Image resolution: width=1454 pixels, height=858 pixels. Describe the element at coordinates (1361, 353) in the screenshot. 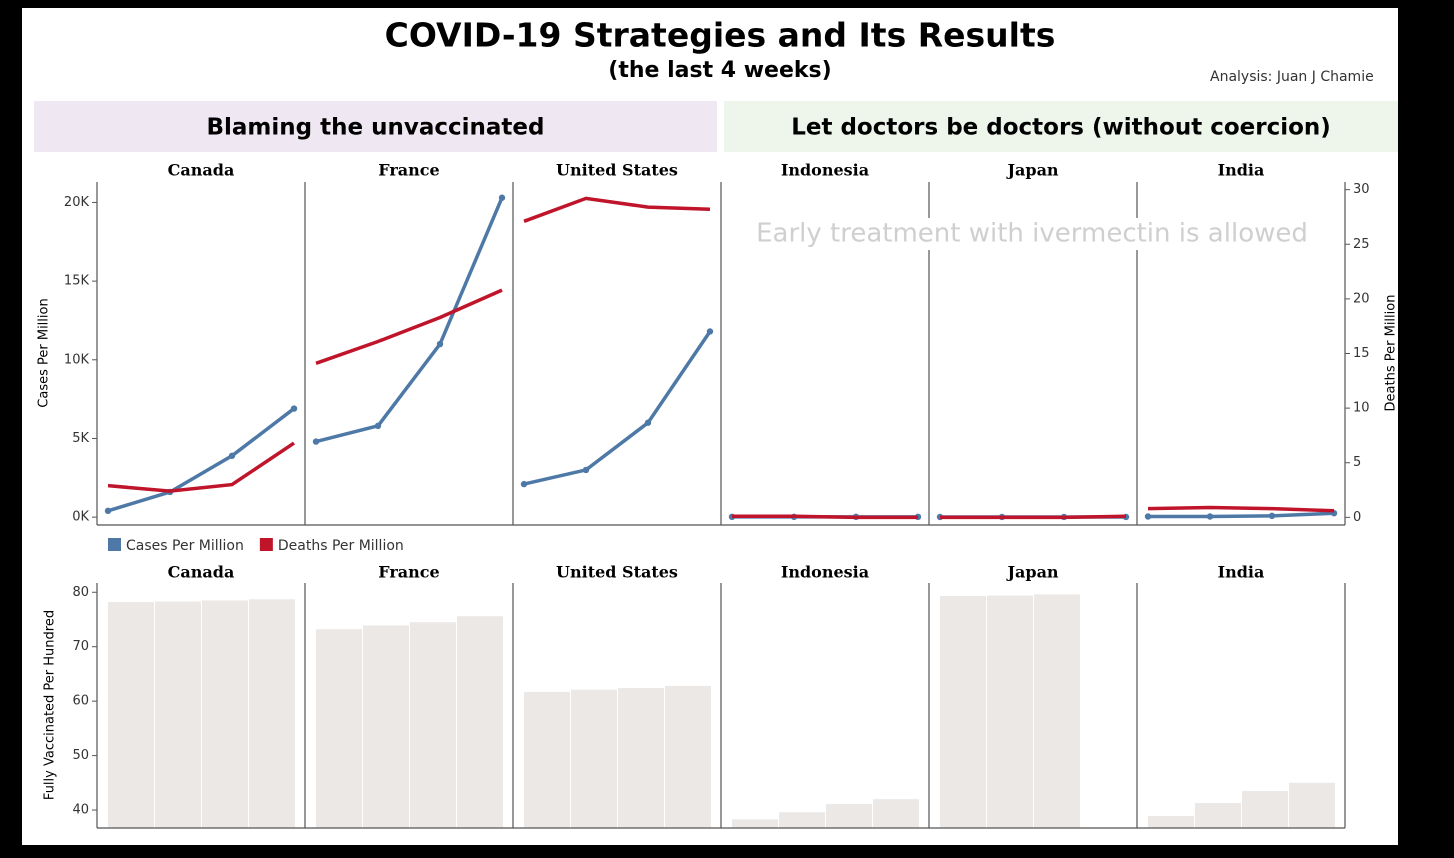

I see `y2-tick-label: 15` at that location.